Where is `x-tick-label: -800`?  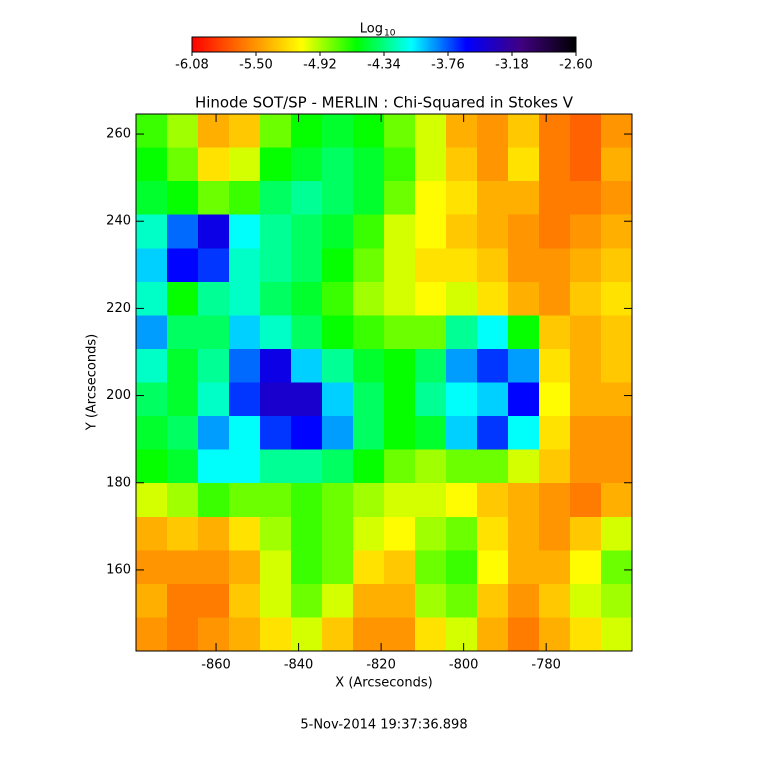 x-tick-label: -800 is located at coordinates (464, 665).